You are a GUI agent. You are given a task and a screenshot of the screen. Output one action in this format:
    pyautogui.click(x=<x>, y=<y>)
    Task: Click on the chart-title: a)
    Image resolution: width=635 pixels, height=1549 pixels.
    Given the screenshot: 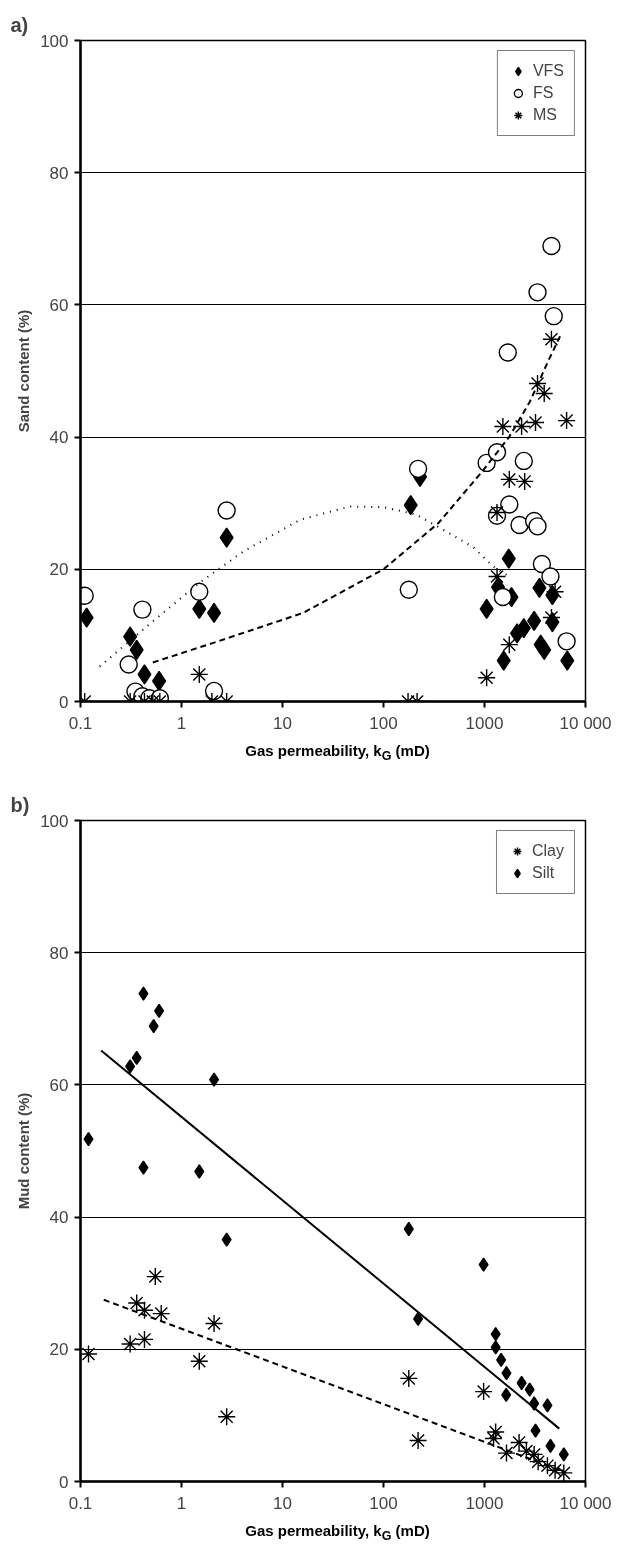 What is the action you would take?
    pyautogui.click(x=19, y=24)
    